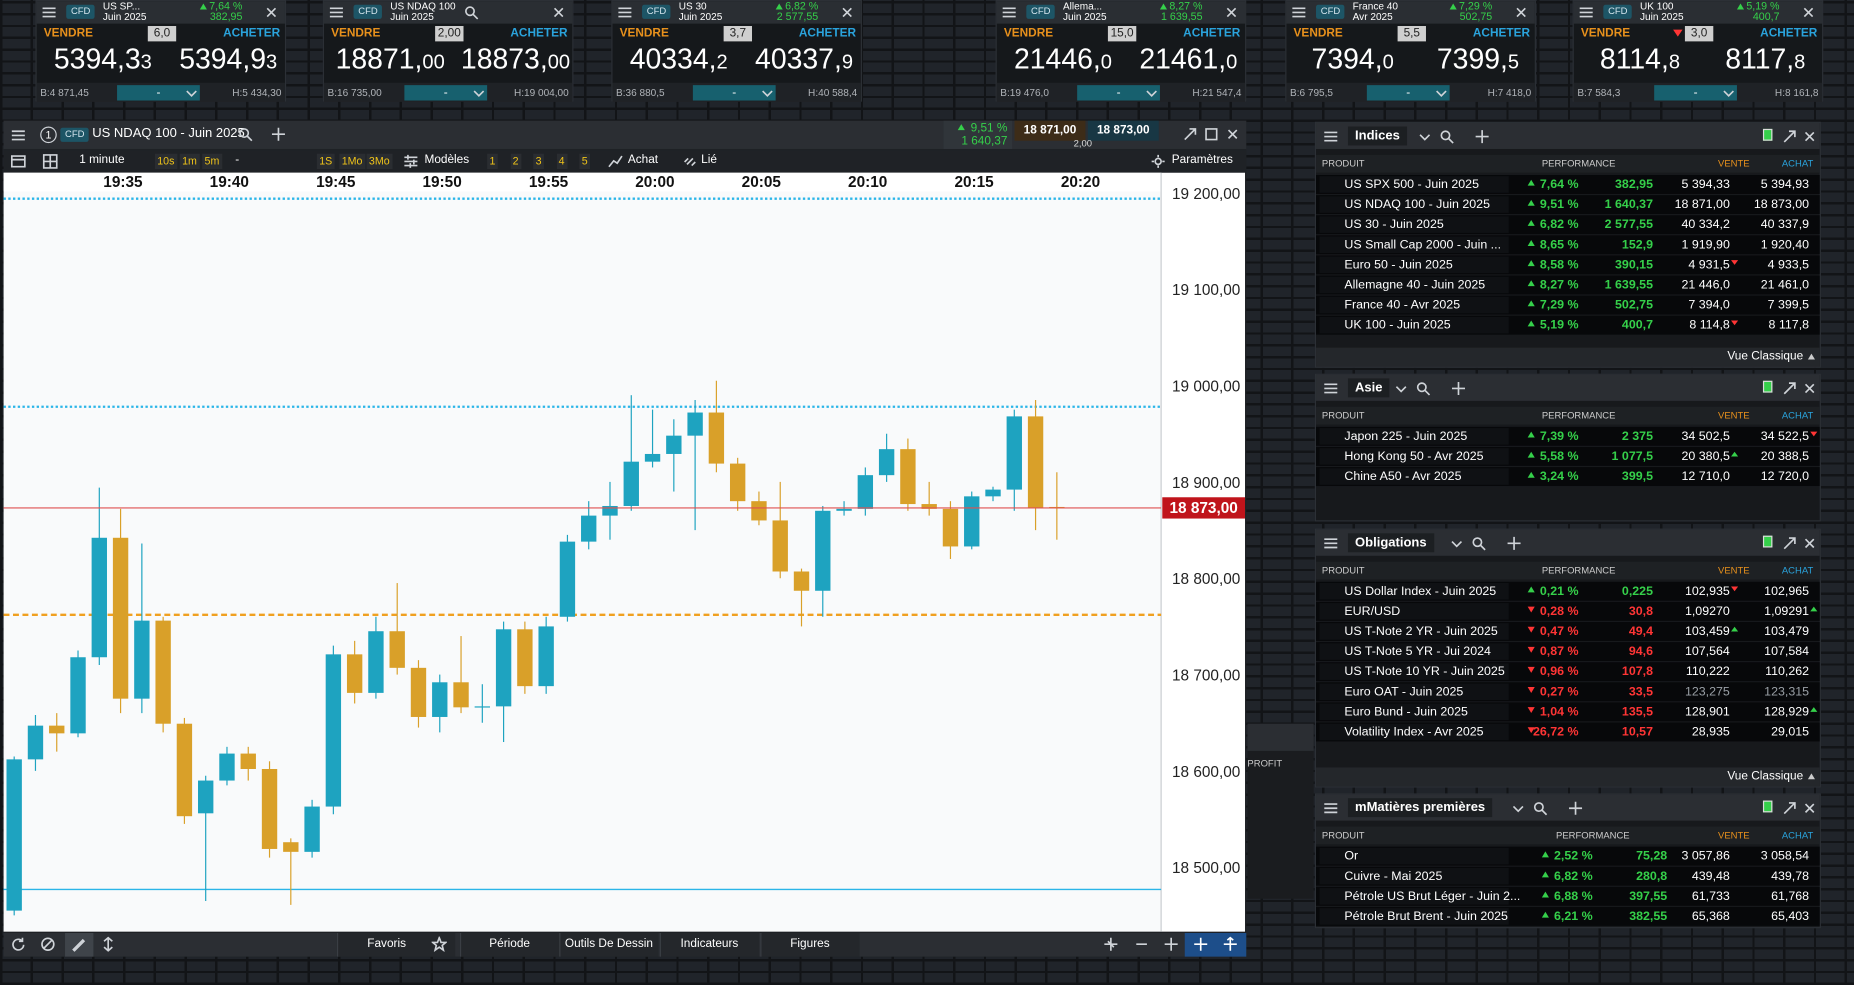 The width and height of the screenshot is (1854, 985). What do you see at coordinates (1705, 224) in the screenshot?
I see `sell-price: 40 334,2` at bounding box center [1705, 224].